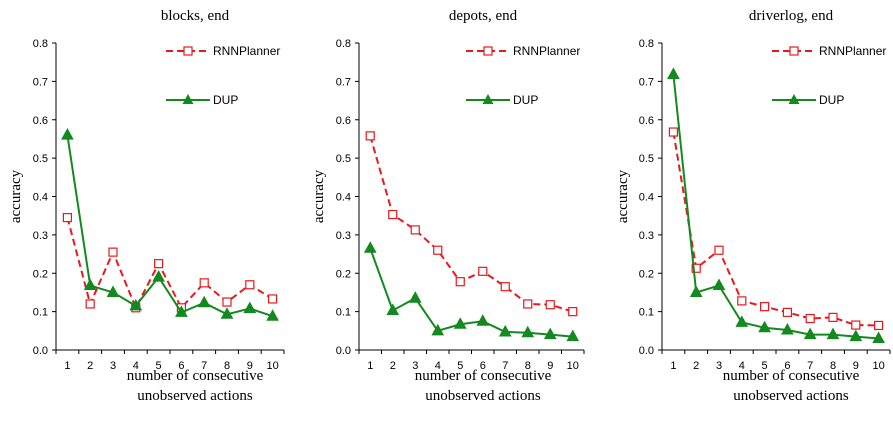 This screenshot has width=893, height=426. I want to click on y-tick-label: 0.0, so click(40, 351).